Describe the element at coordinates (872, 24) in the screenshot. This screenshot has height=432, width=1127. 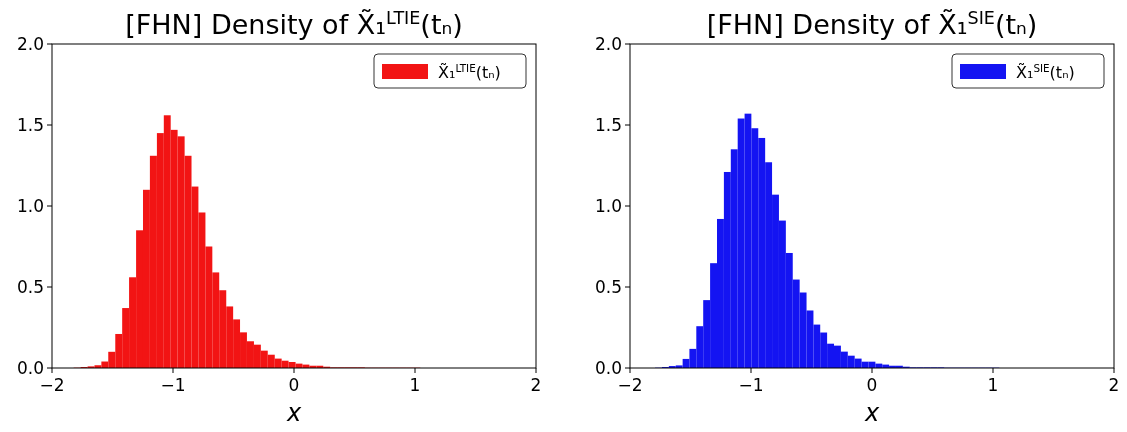
I see `chart-title: [FHN] Density of X̃₁$^{SIE}$(tₙ)` at that location.